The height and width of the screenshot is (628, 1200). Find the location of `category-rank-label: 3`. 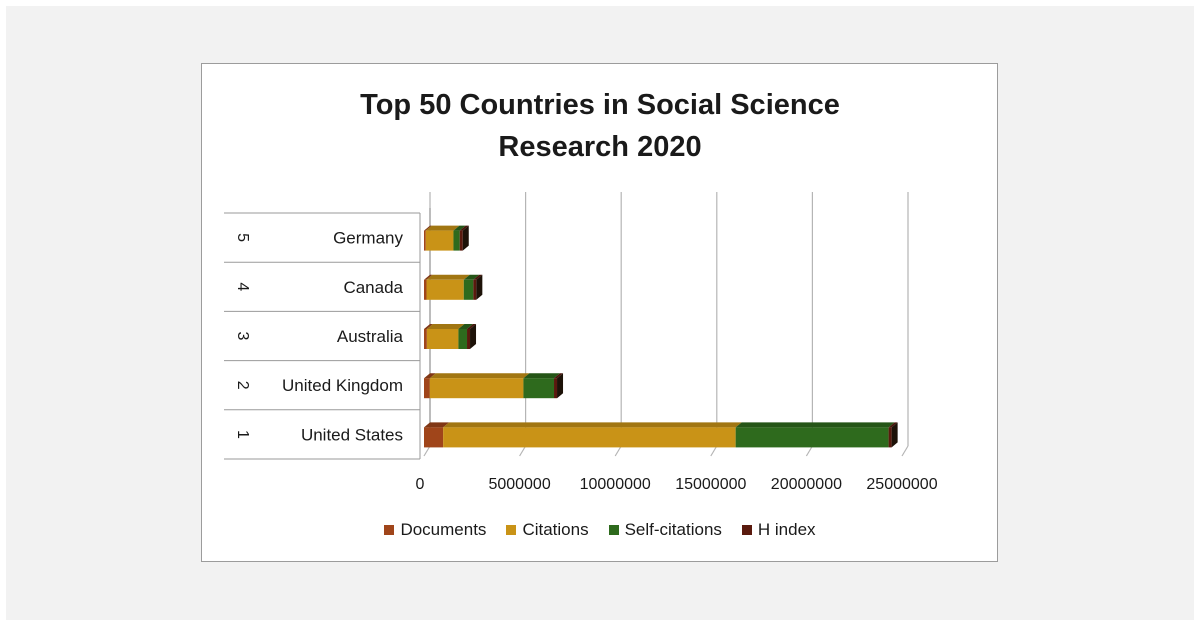

category-rank-label: 3 is located at coordinates (242, 336).